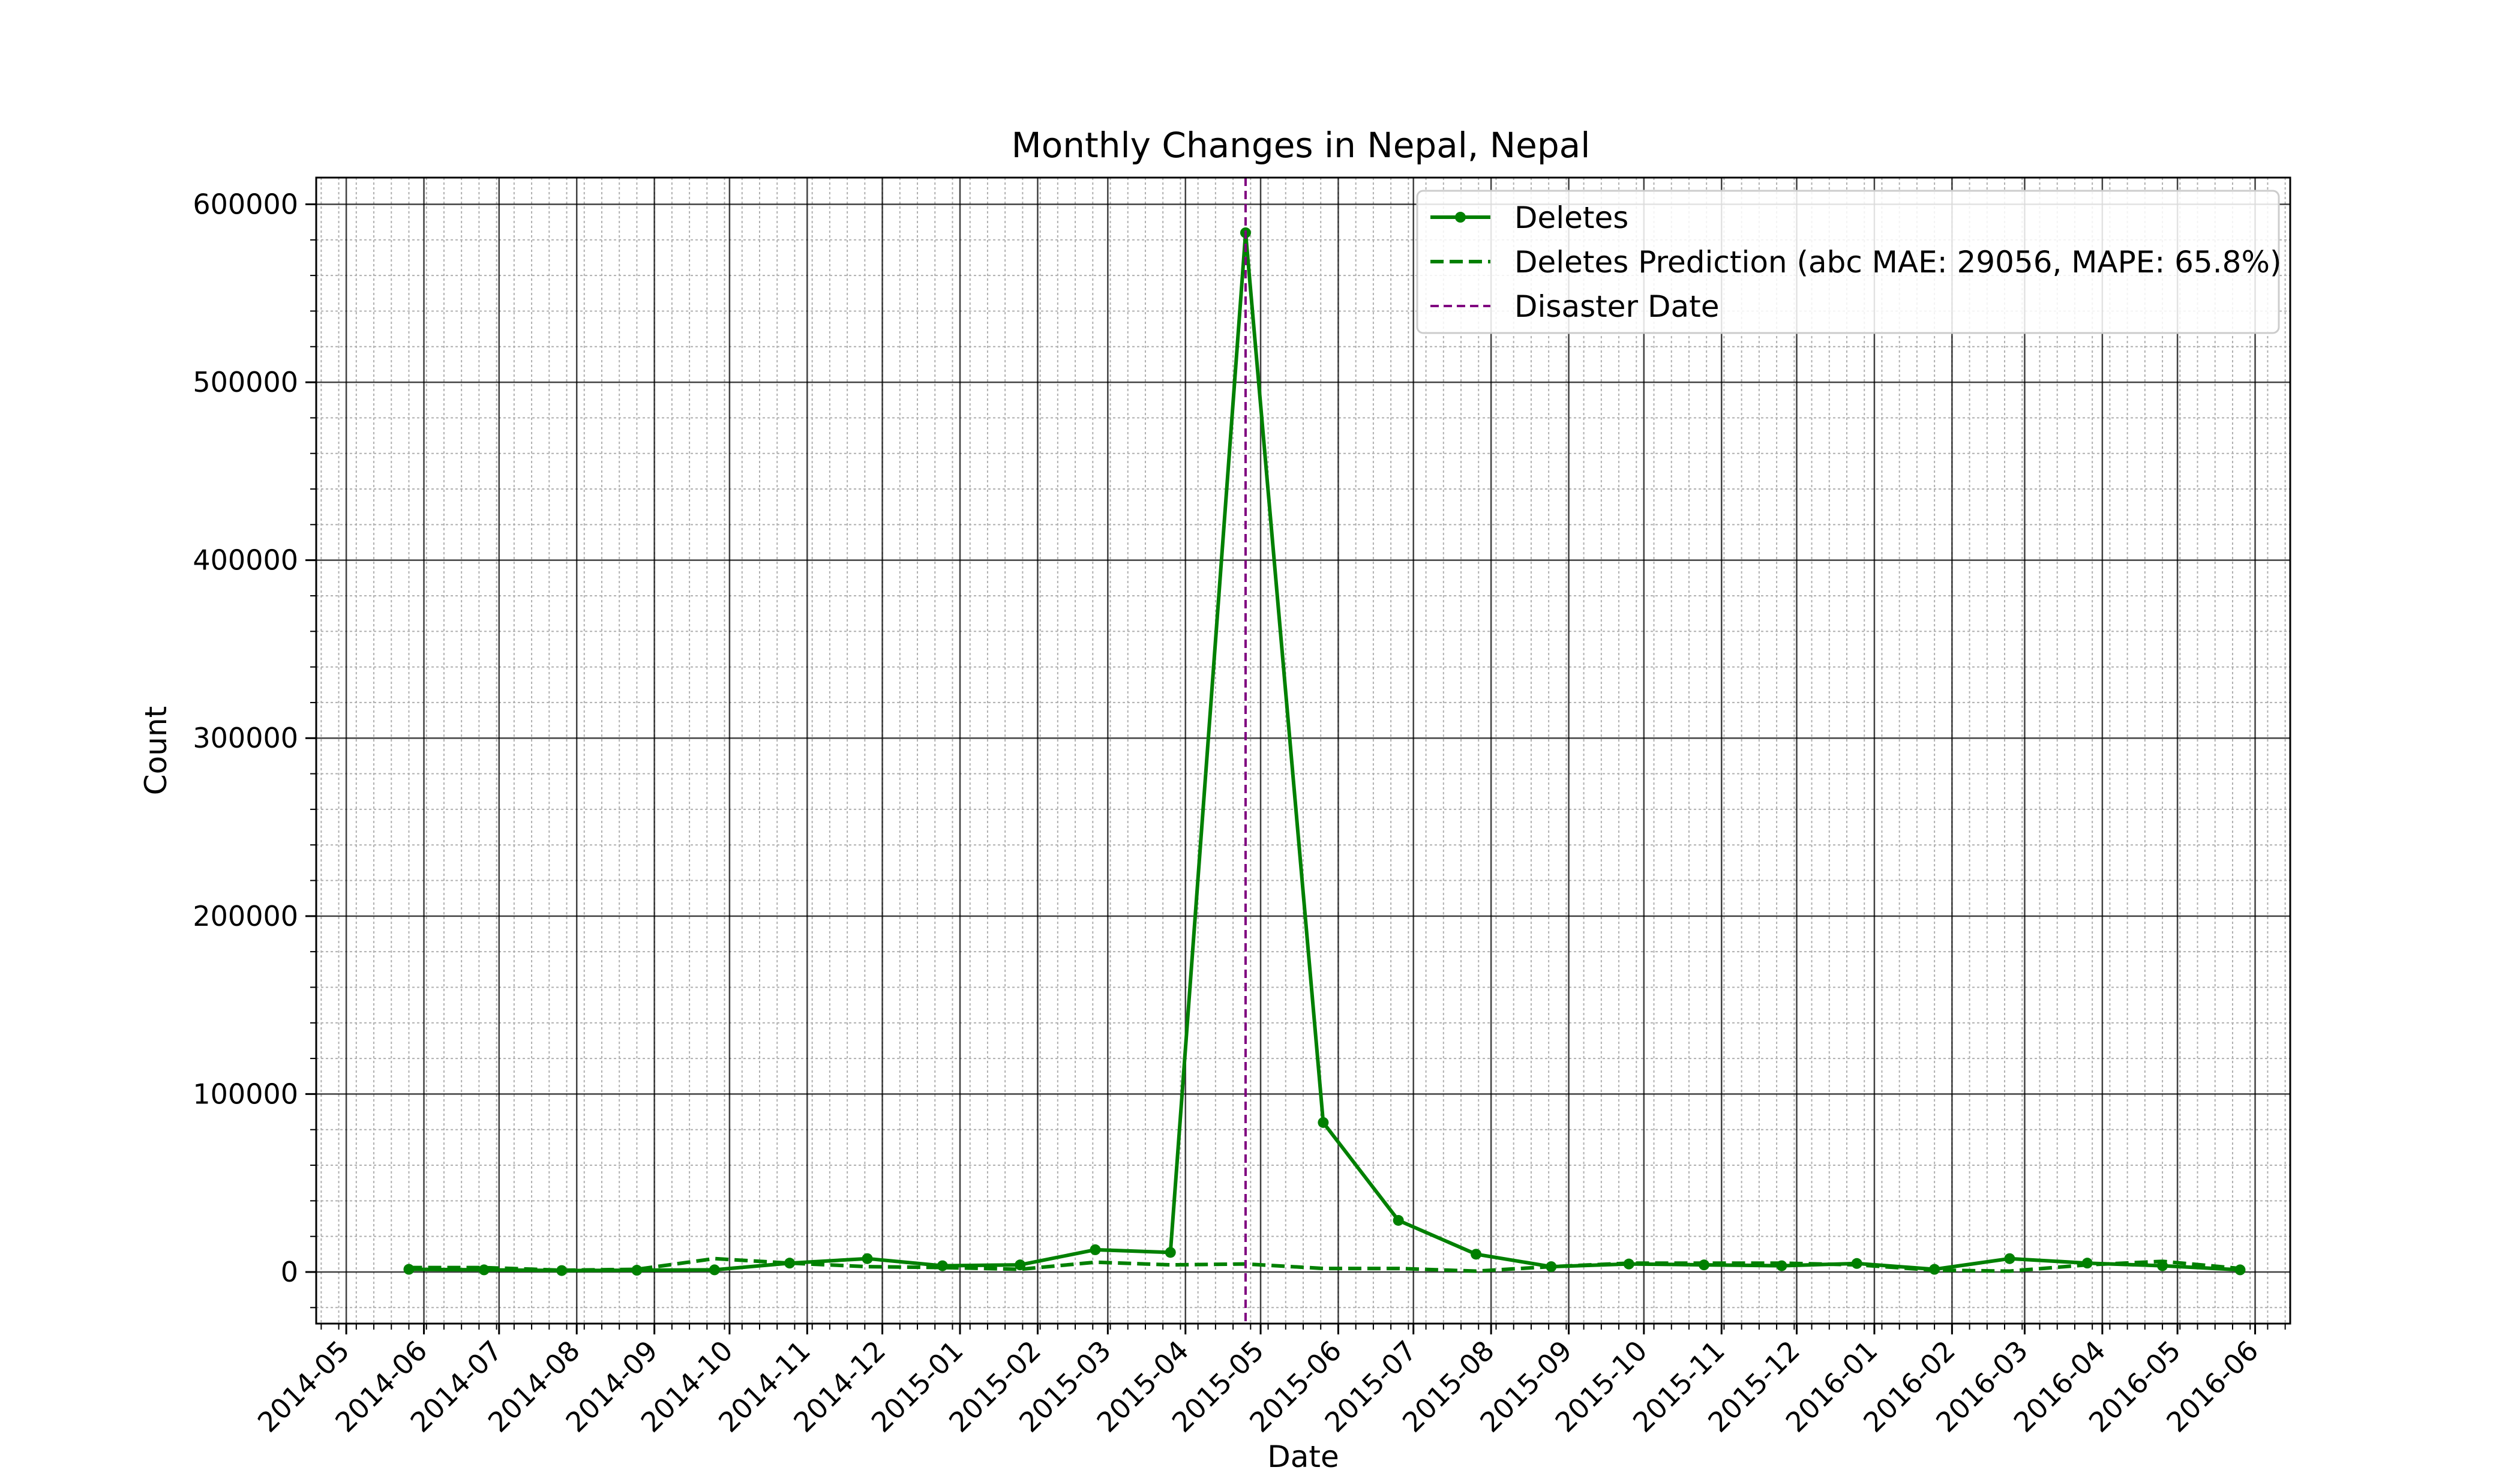 This screenshot has width=2520, height=1470. Describe the element at coordinates (1461, 217) in the screenshot. I see `legend-marker-deletes` at that location.